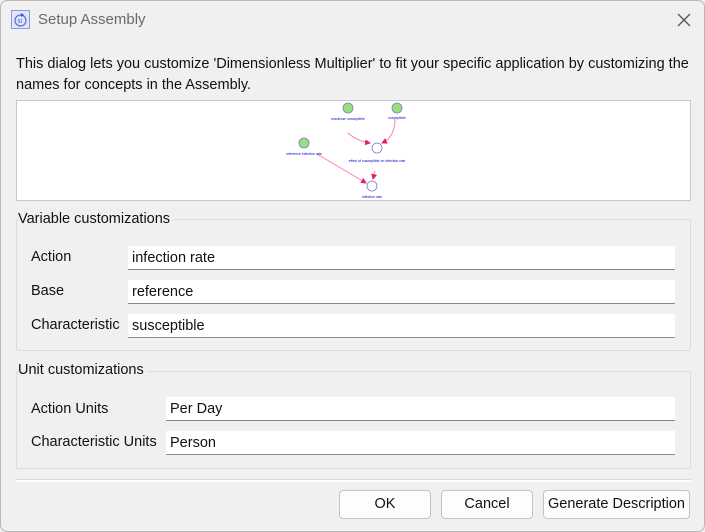  I want to click on characteristic-label: Characteristic, so click(75, 325).